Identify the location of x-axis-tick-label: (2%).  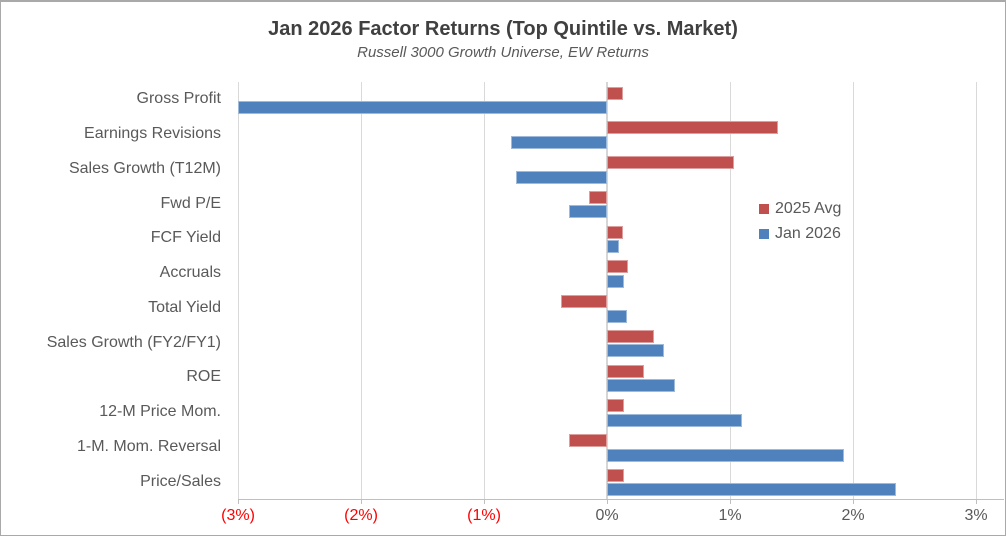
(361, 515).